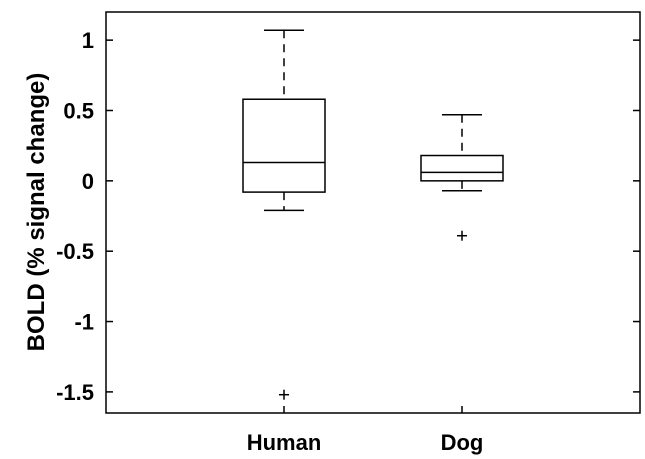 The image size is (645, 459). I want to click on x-axis: Human Dog, so click(365, 430).